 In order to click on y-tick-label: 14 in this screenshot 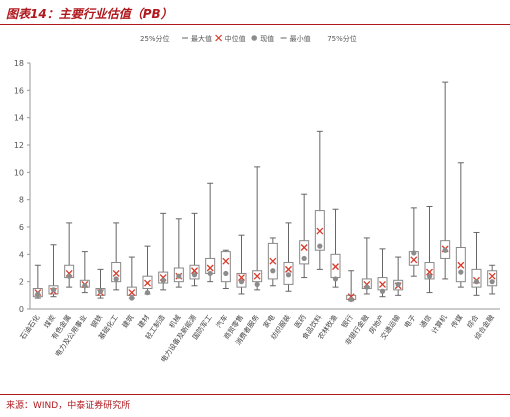, I will do `click(19, 118)`.